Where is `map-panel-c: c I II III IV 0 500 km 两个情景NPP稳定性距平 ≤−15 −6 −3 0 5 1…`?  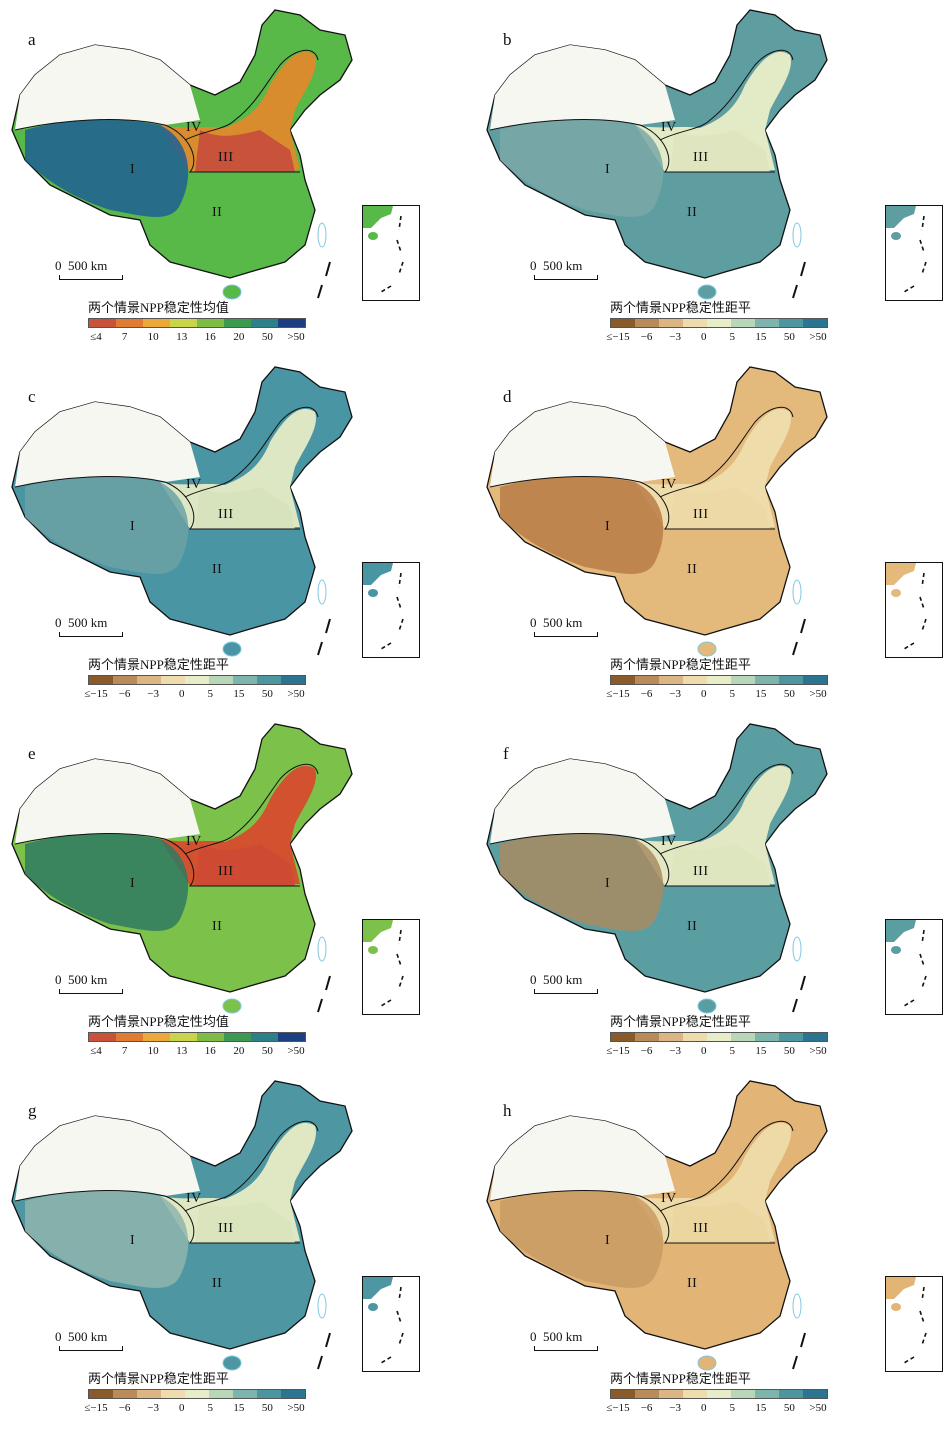
map-panel-c: c I II III IV 0 500 km 两个情景NPP稳定性距平 ≤−15 −6 −3 0 5 1… is located at coordinates (237, 535).